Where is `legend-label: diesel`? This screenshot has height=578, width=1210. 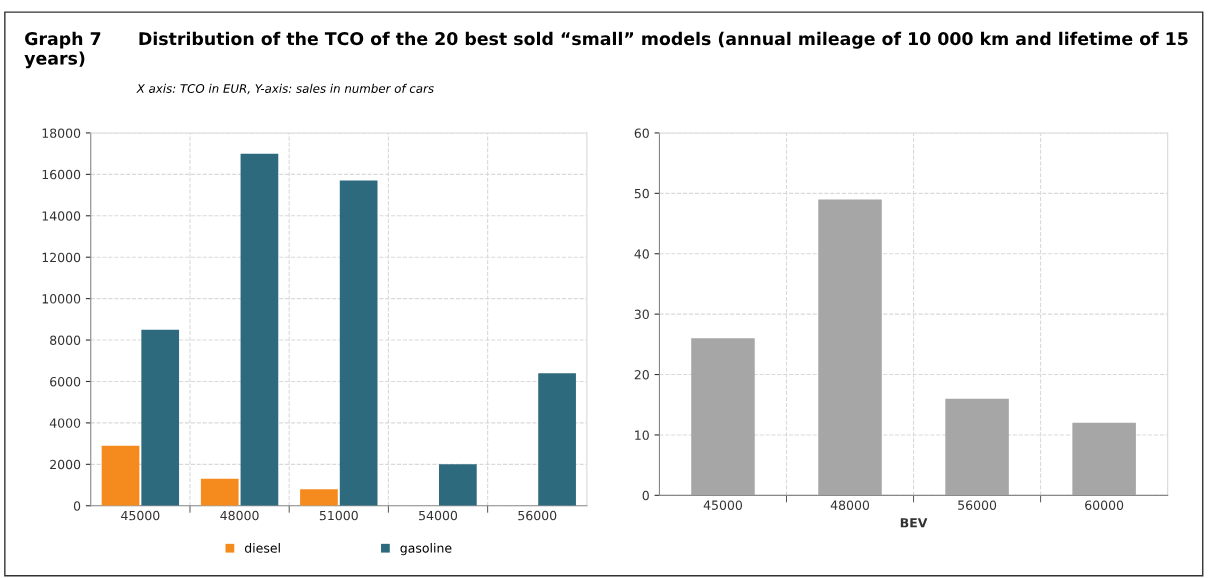
legend-label: diesel is located at coordinates (262, 548).